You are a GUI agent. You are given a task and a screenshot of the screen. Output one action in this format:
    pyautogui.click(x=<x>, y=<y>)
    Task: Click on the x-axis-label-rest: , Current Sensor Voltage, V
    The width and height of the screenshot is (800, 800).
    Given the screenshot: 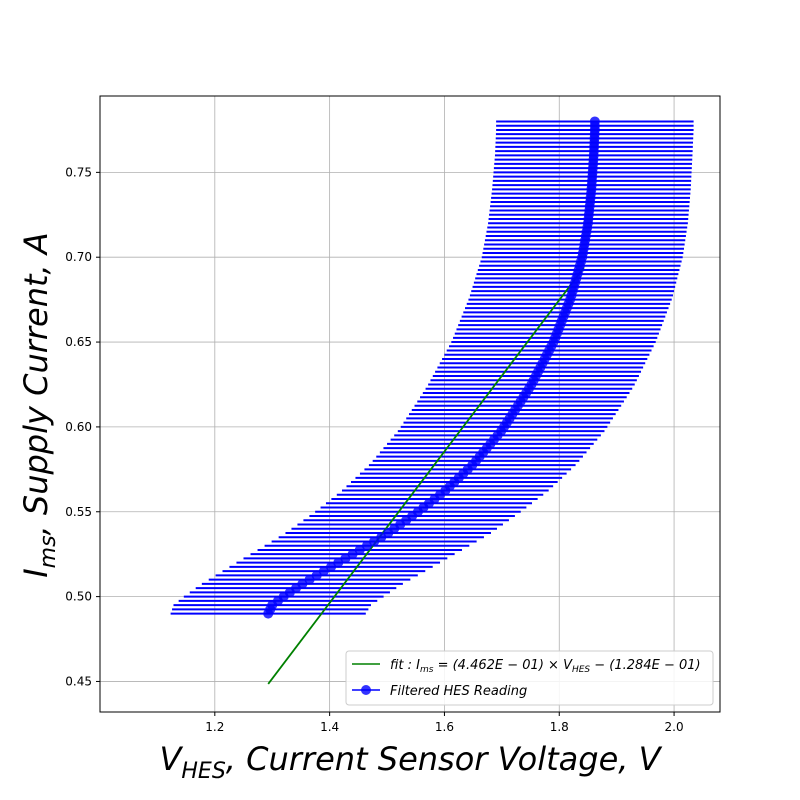 What is the action you would take?
    pyautogui.click(x=444, y=759)
    